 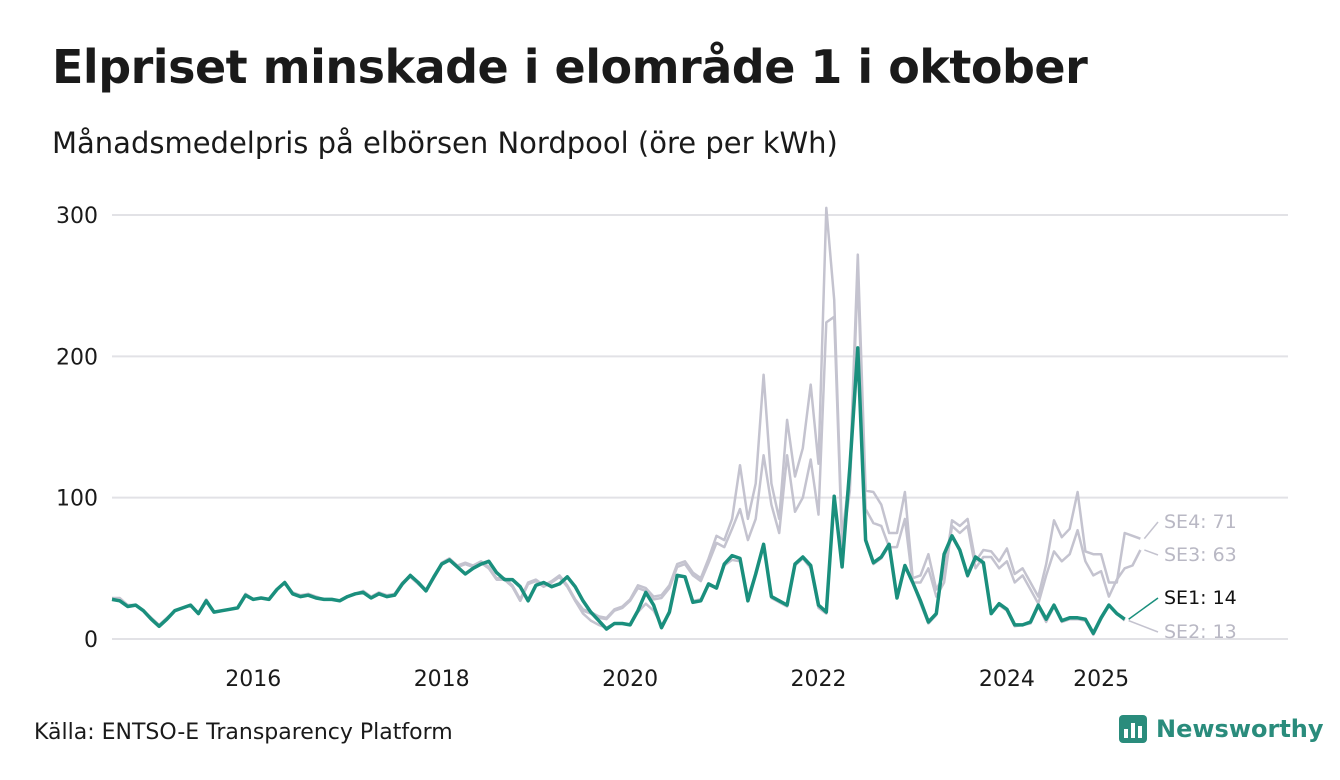 I want to click on x-tick-label: 2024, so click(x=1007, y=679).